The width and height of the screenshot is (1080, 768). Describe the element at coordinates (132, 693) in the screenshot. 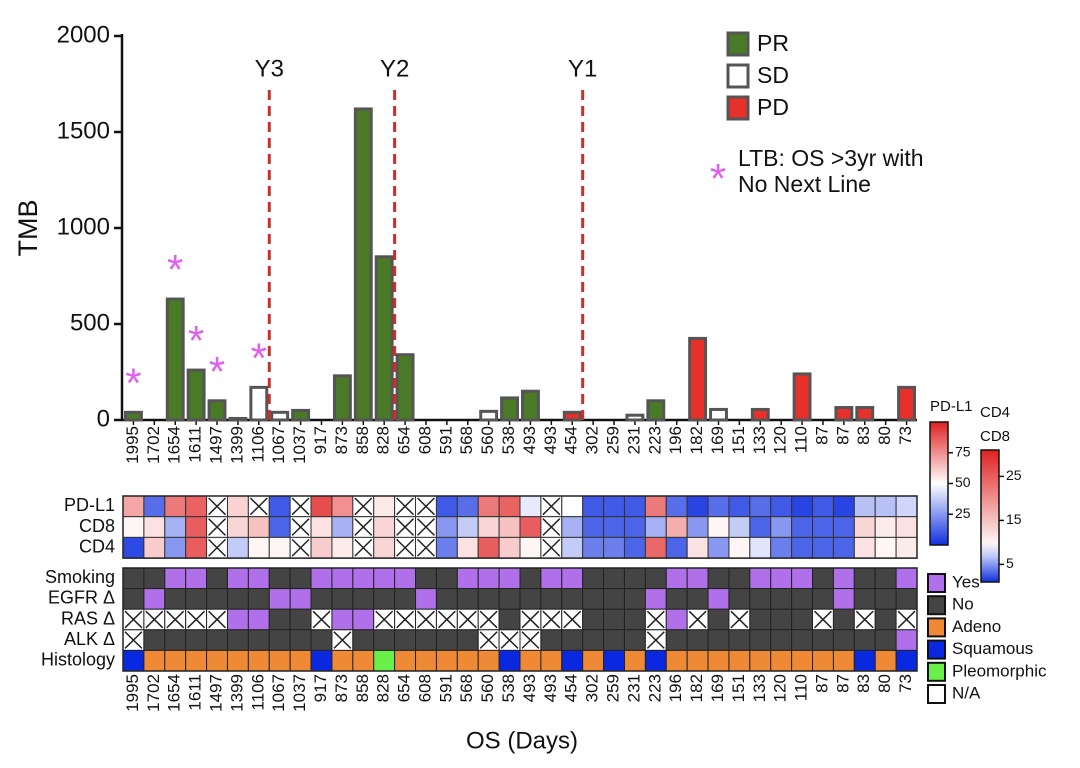

I see `x-tick-label: 1995` at that location.